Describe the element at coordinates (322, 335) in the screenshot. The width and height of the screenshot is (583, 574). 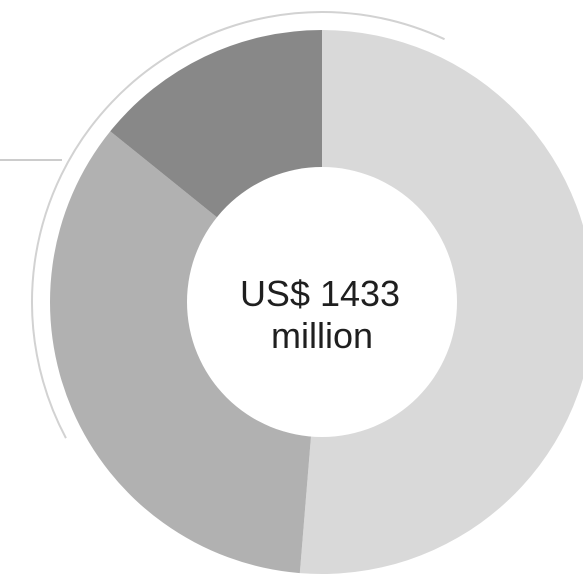
I see `center-unit-label: million` at that location.